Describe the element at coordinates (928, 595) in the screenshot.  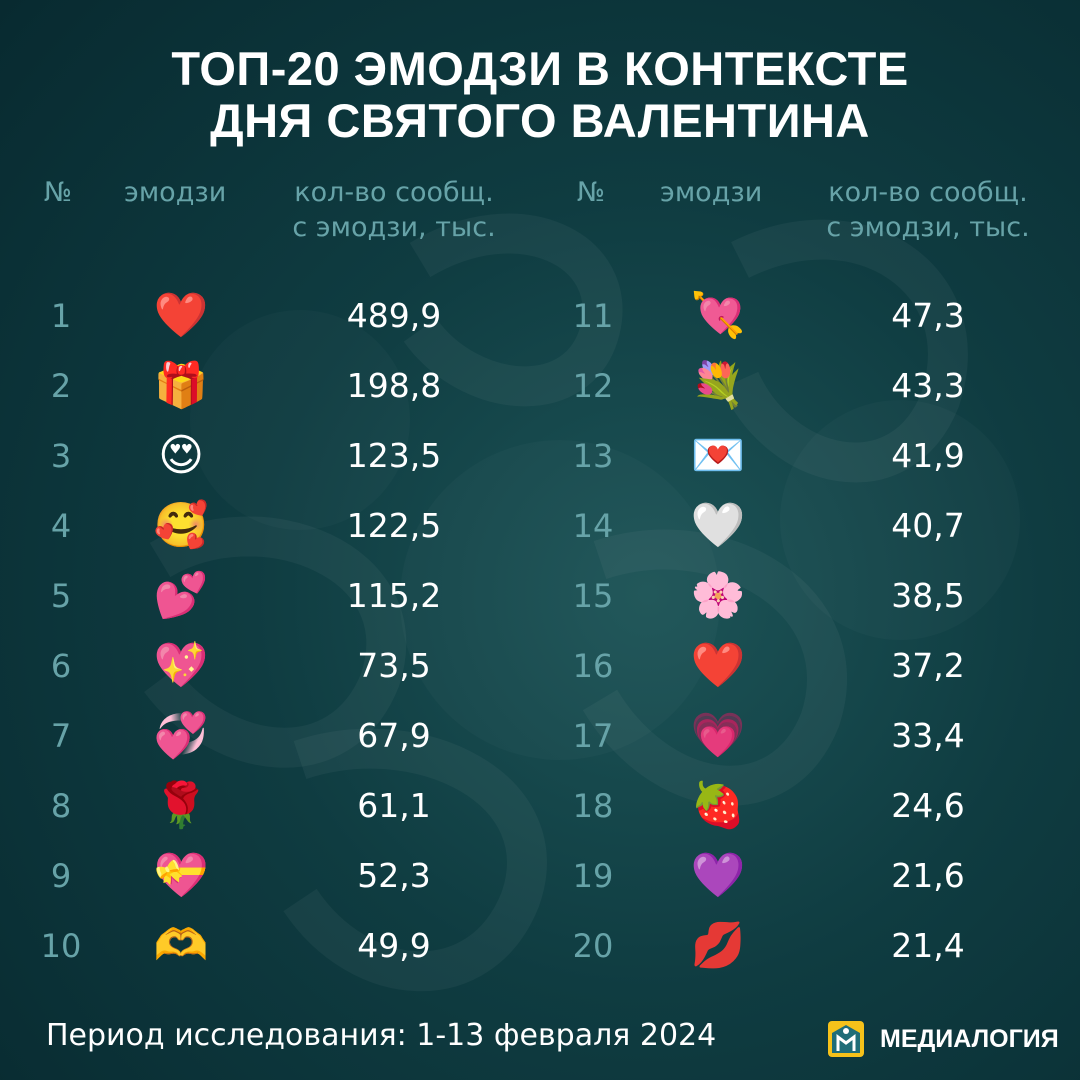
I see `value-cell: 38,5` at that location.